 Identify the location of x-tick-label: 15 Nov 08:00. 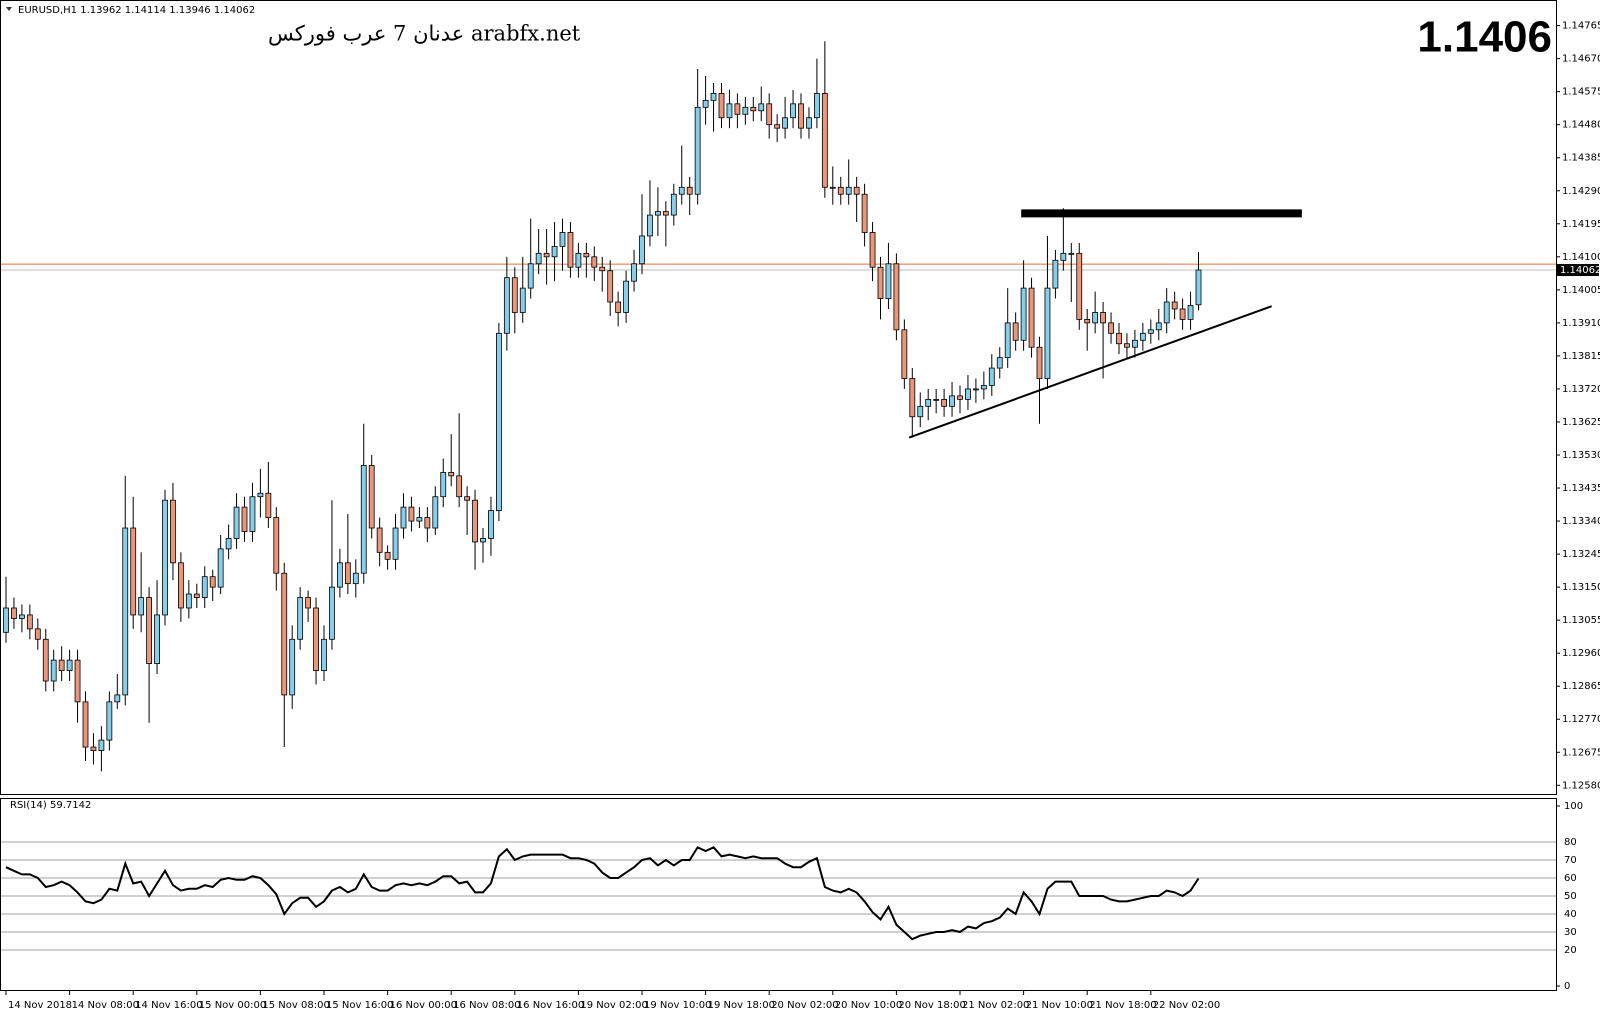
(295, 1005).